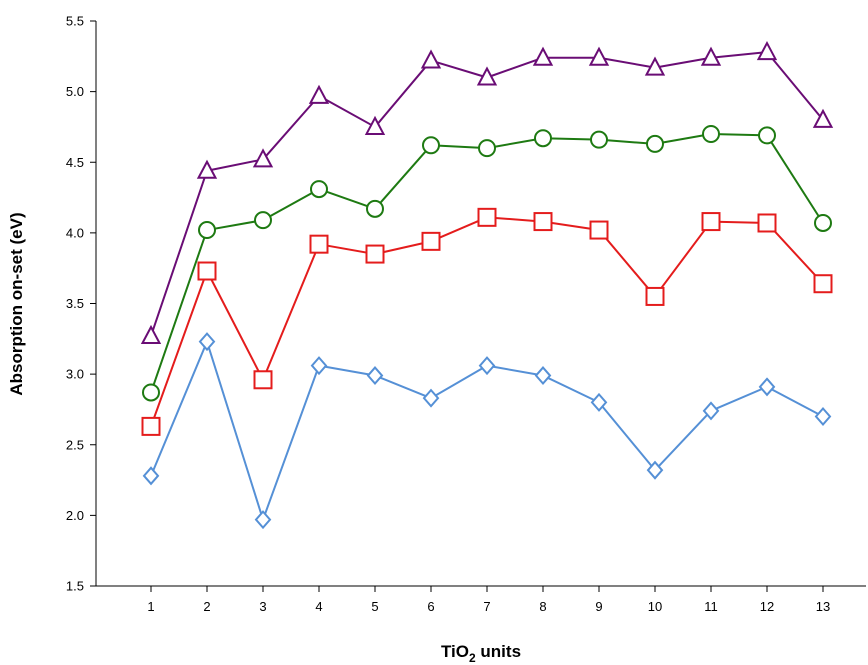  I want to click on x-axis-title-main: TiO, so click(455, 651).